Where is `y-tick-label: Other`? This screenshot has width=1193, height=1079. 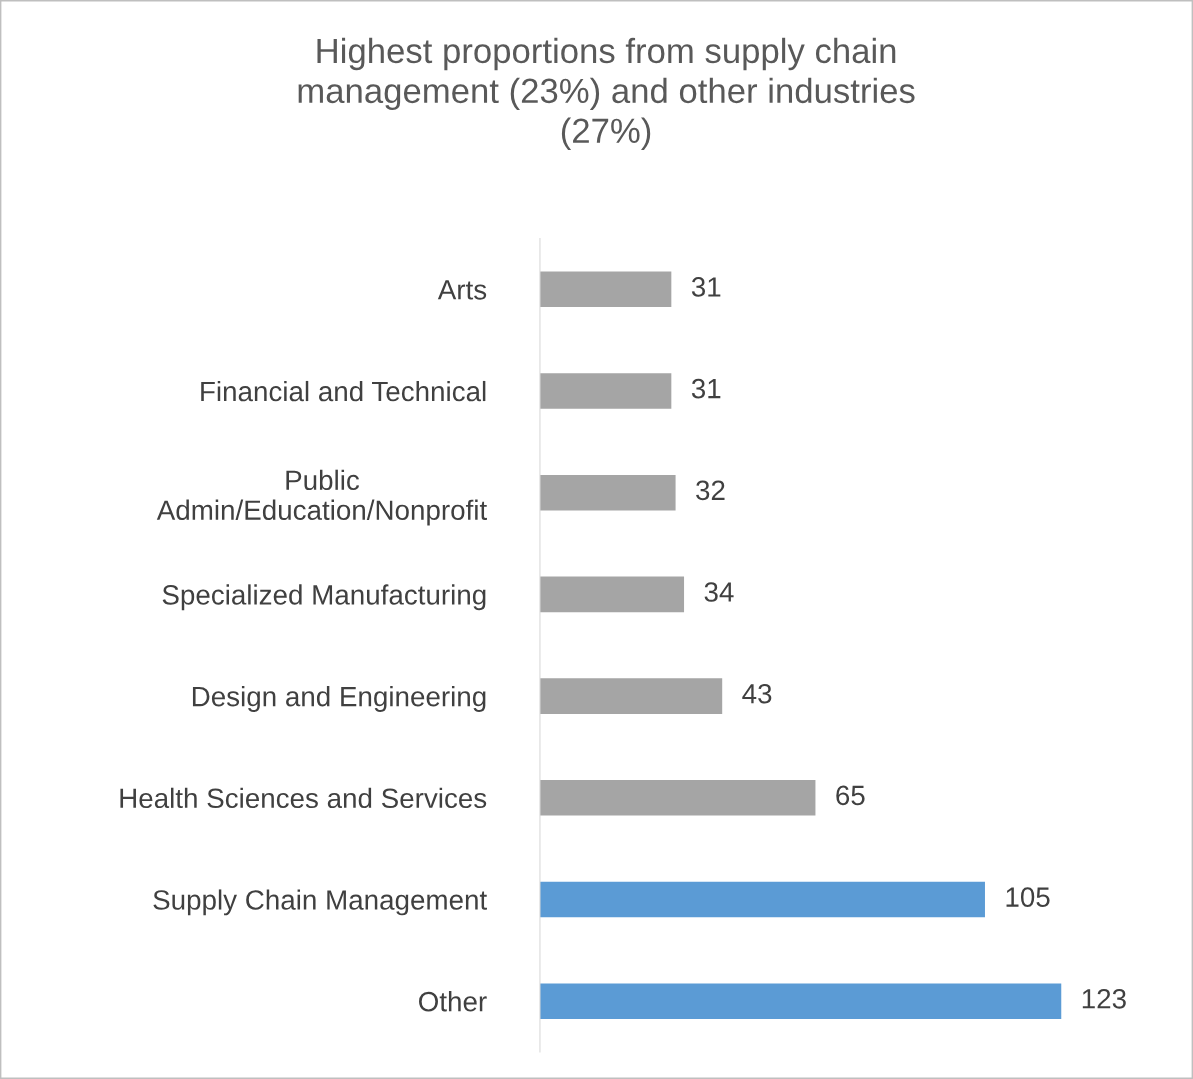
y-tick-label: Other is located at coordinates (453, 1001).